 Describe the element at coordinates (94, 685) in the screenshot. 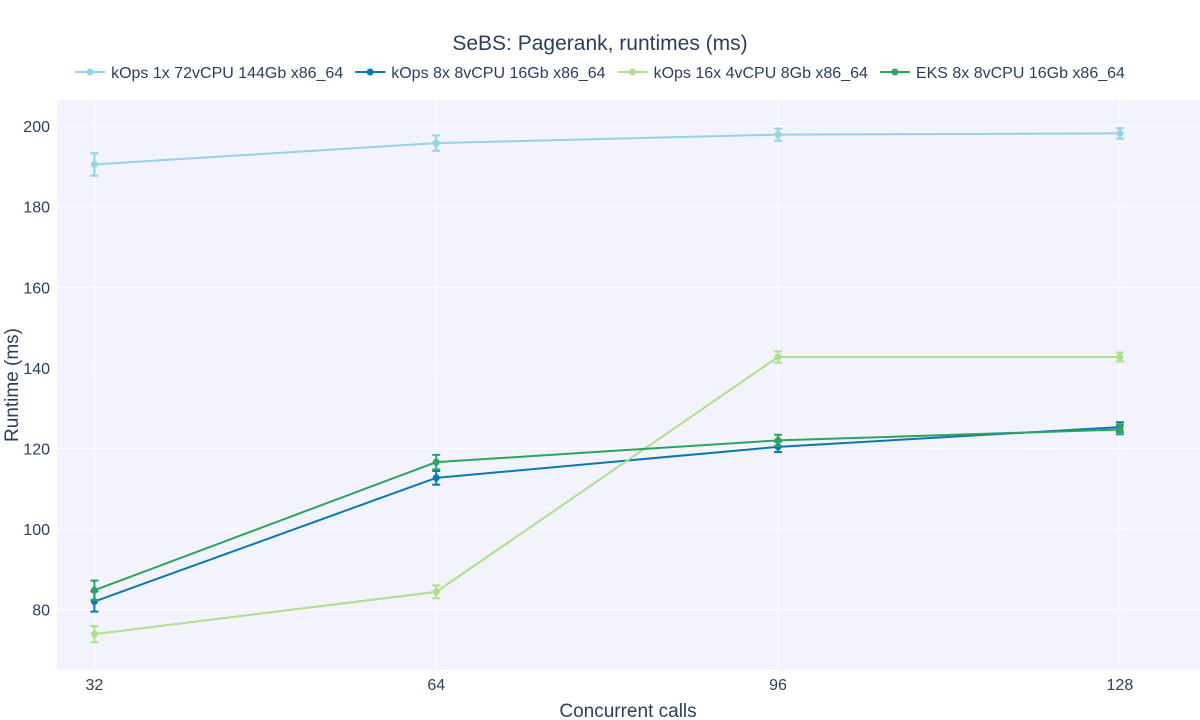

I see `x-tick-label: 32` at that location.